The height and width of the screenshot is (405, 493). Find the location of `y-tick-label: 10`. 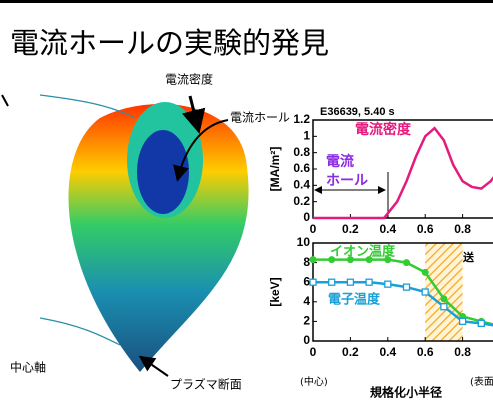

y-tick-label: 10 is located at coordinates (304, 242).